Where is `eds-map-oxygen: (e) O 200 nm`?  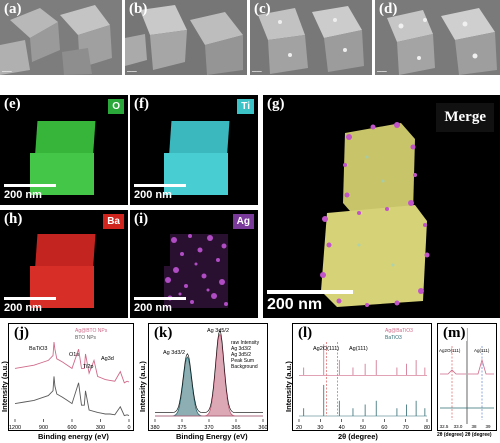 eds-map-oxygen: (e) O 200 nm is located at coordinates (64, 150).